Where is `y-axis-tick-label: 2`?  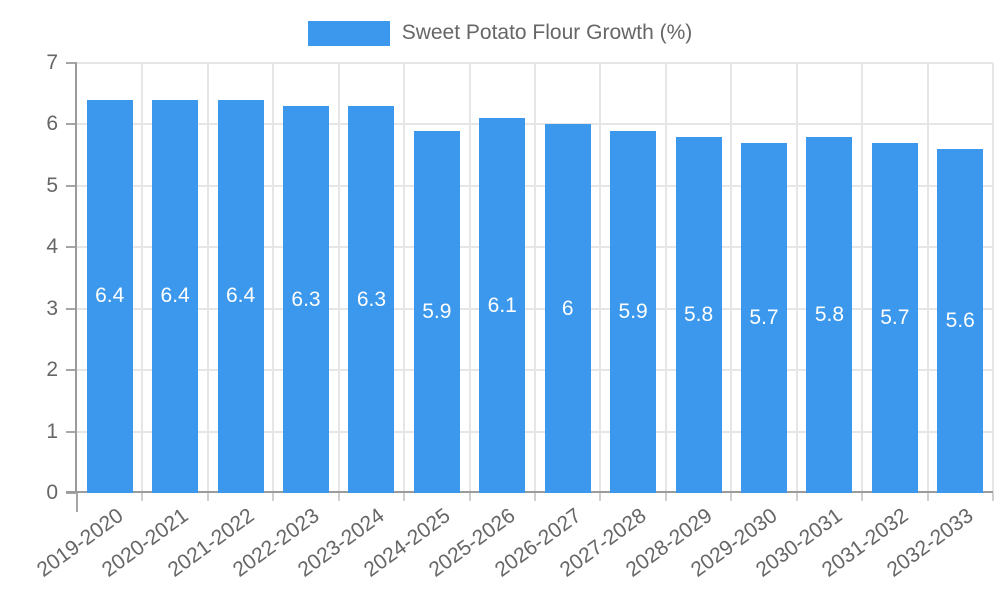 y-axis-tick-label: 2 is located at coordinates (52, 370).